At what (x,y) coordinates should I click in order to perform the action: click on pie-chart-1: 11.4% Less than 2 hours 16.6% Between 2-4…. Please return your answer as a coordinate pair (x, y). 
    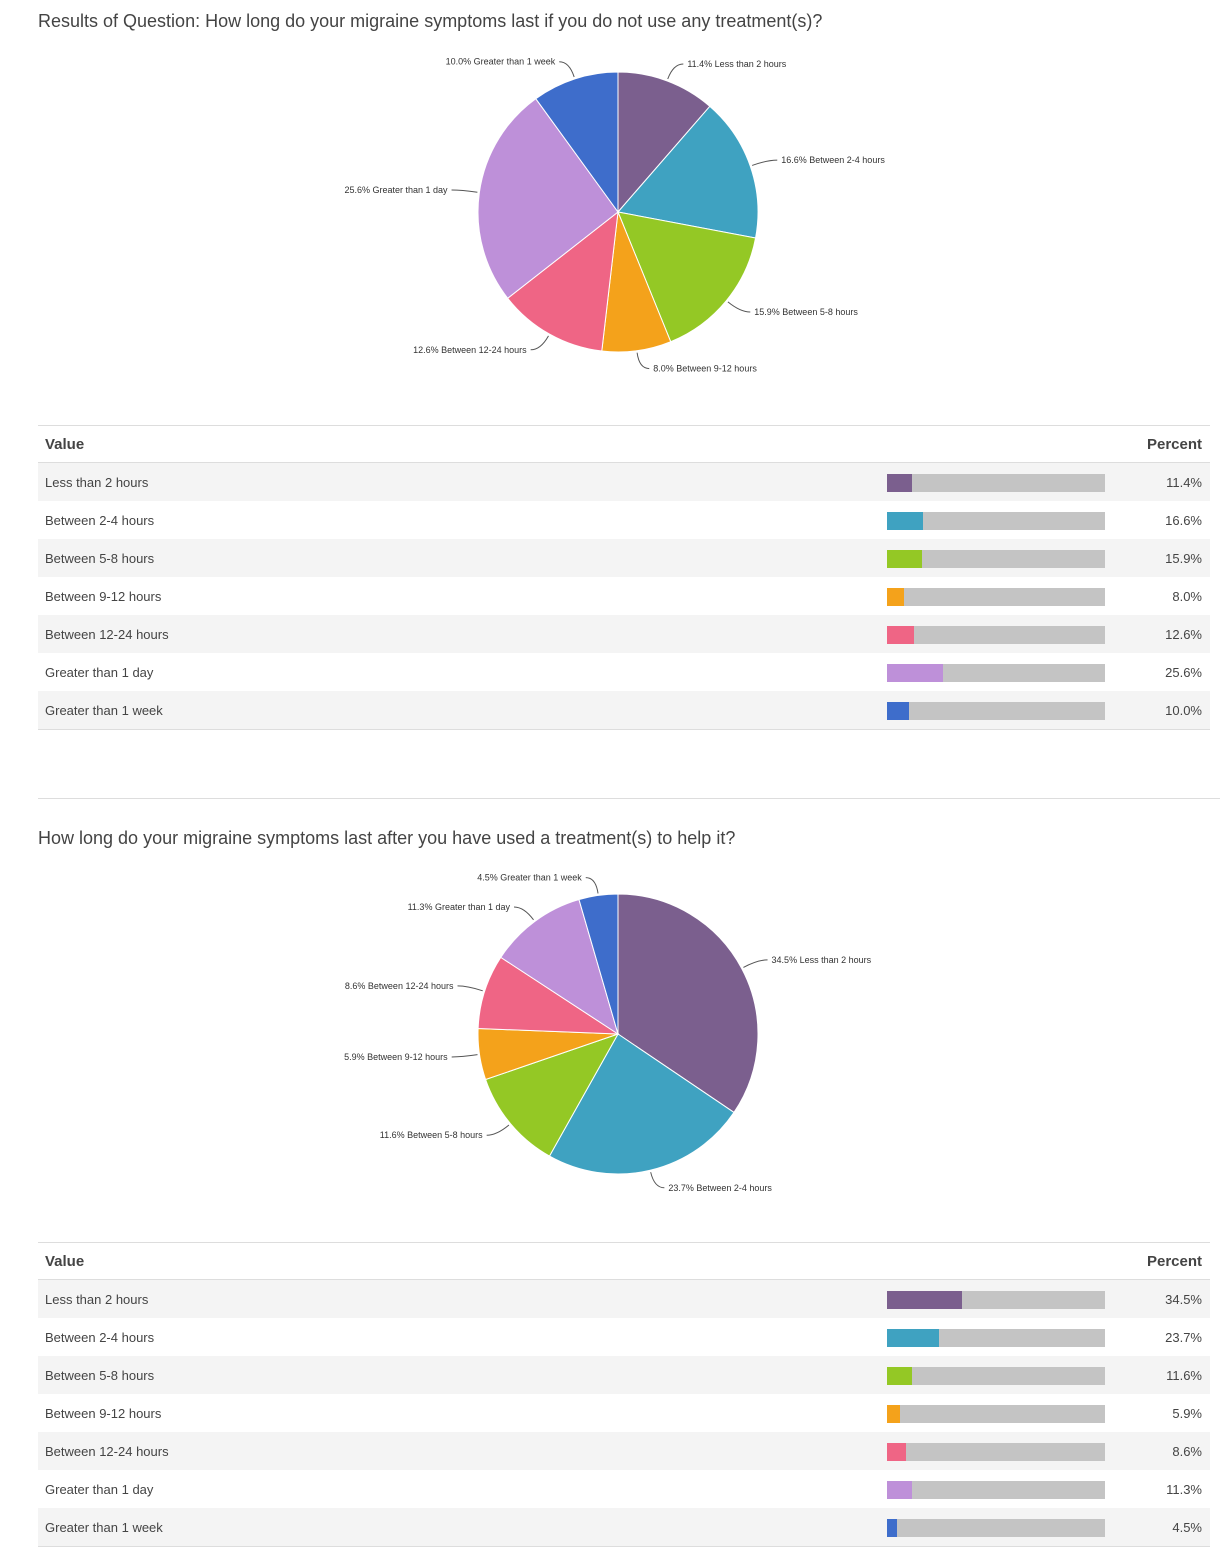
    Looking at the image, I should click on (614, 215).